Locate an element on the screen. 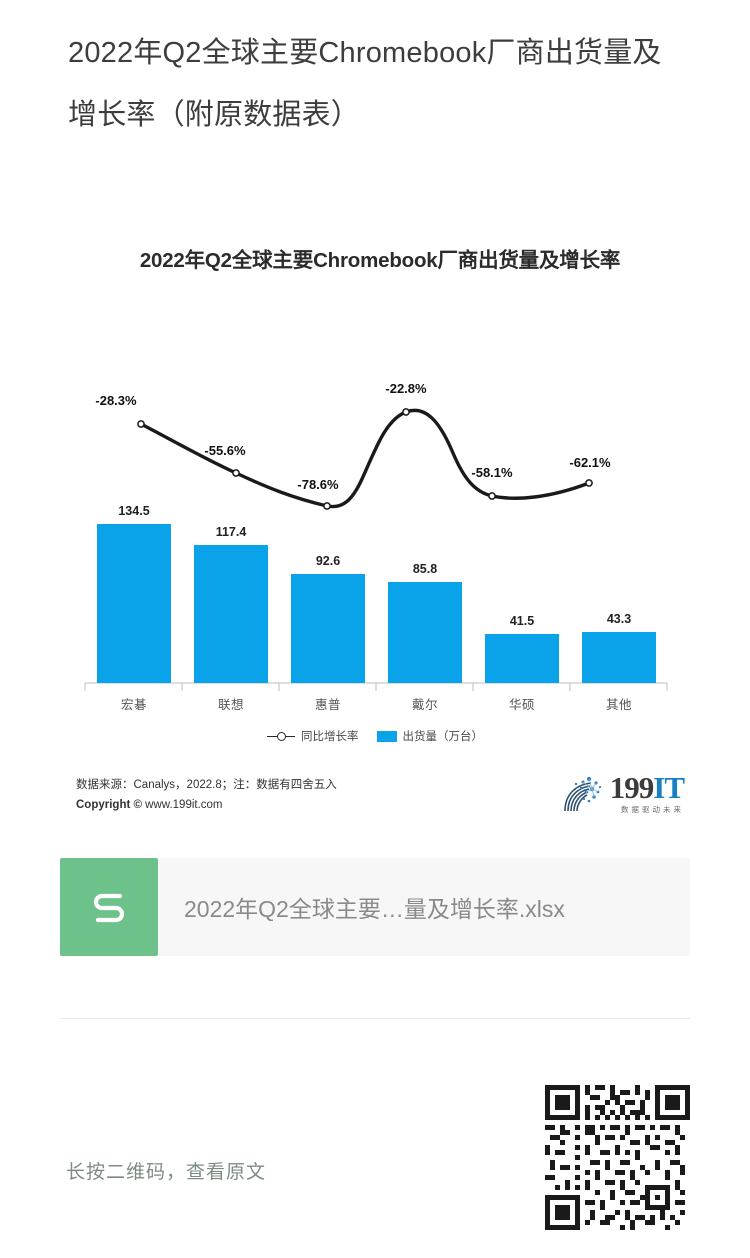  file-attachment-card: 2022年Q2全球主要…量及增长率.xlsx is located at coordinates (375, 907).